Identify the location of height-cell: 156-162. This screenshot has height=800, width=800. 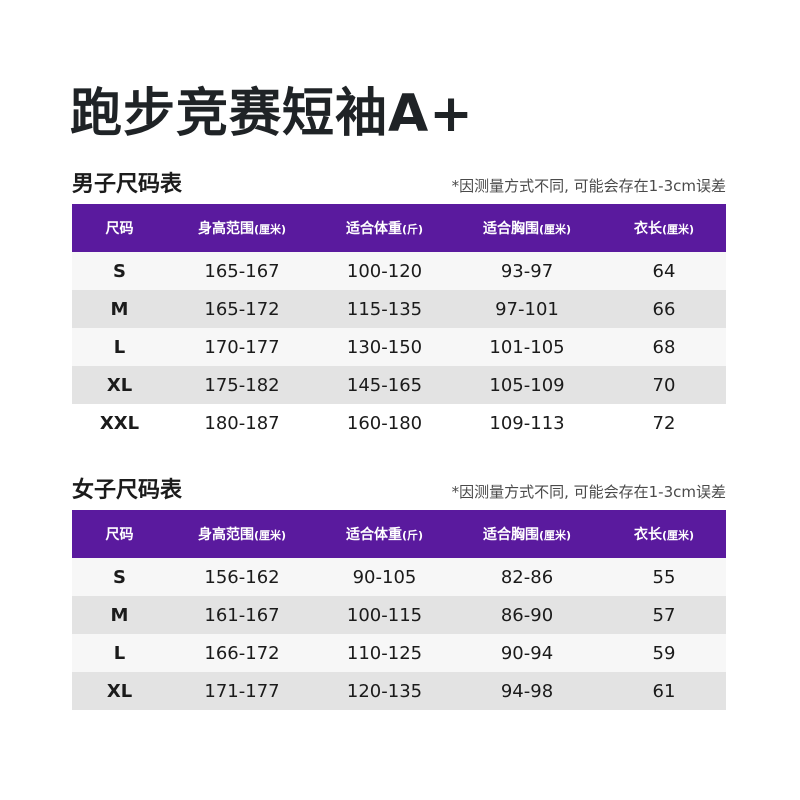
(242, 577).